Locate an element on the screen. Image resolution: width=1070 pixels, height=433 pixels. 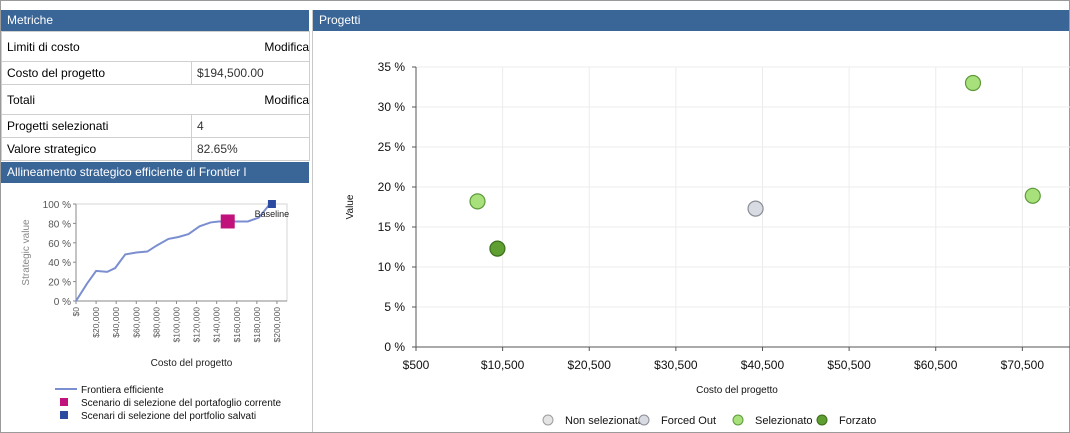
selected-projects-row: Progetti selezionati 4 is located at coordinates (156, 126).